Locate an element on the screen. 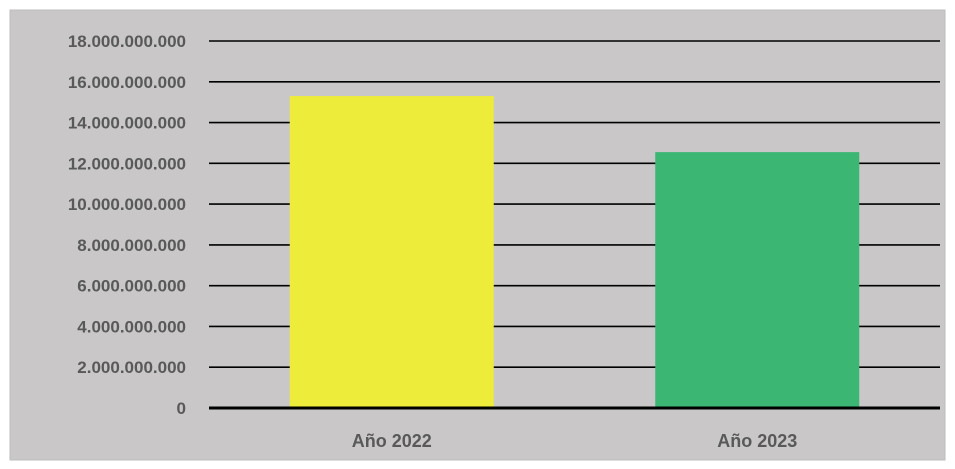 The width and height of the screenshot is (955, 469). y-tick-label: 6.000.000.000 is located at coordinates (131, 286).